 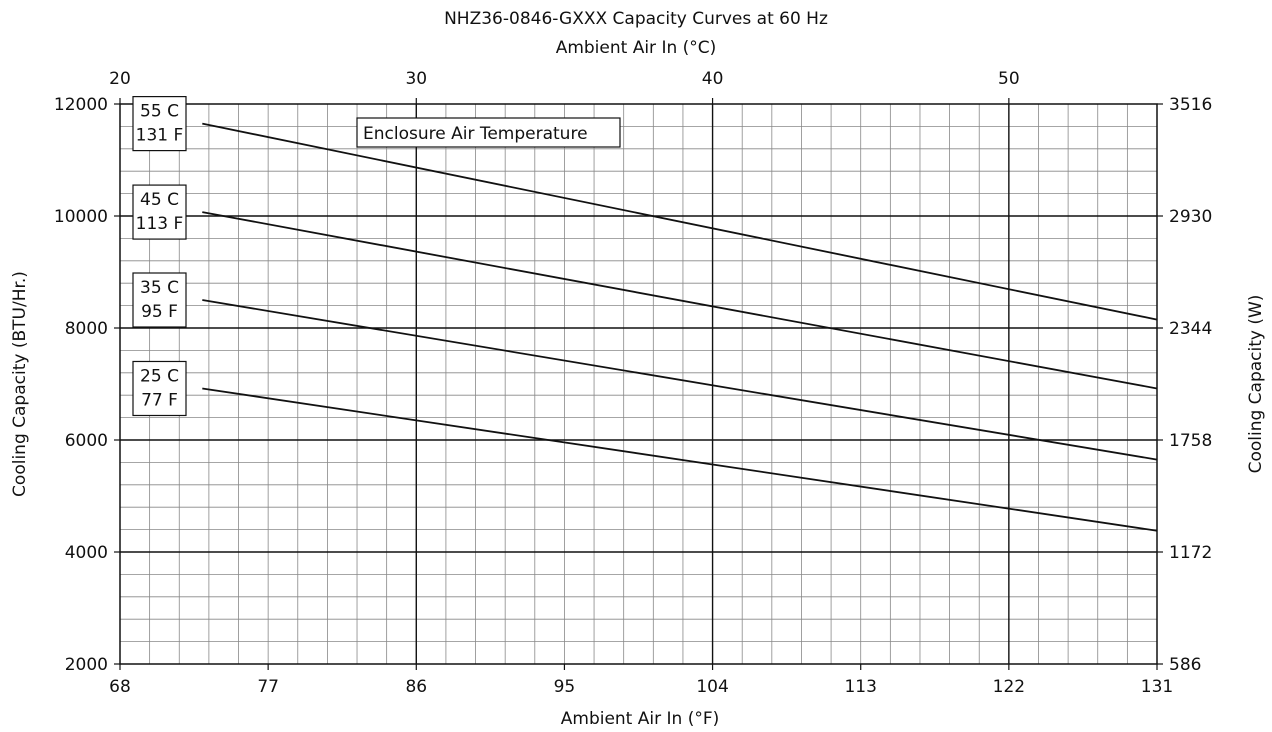 What do you see at coordinates (86, 329) in the screenshot?
I see `y-tick-label: 8000` at bounding box center [86, 329].